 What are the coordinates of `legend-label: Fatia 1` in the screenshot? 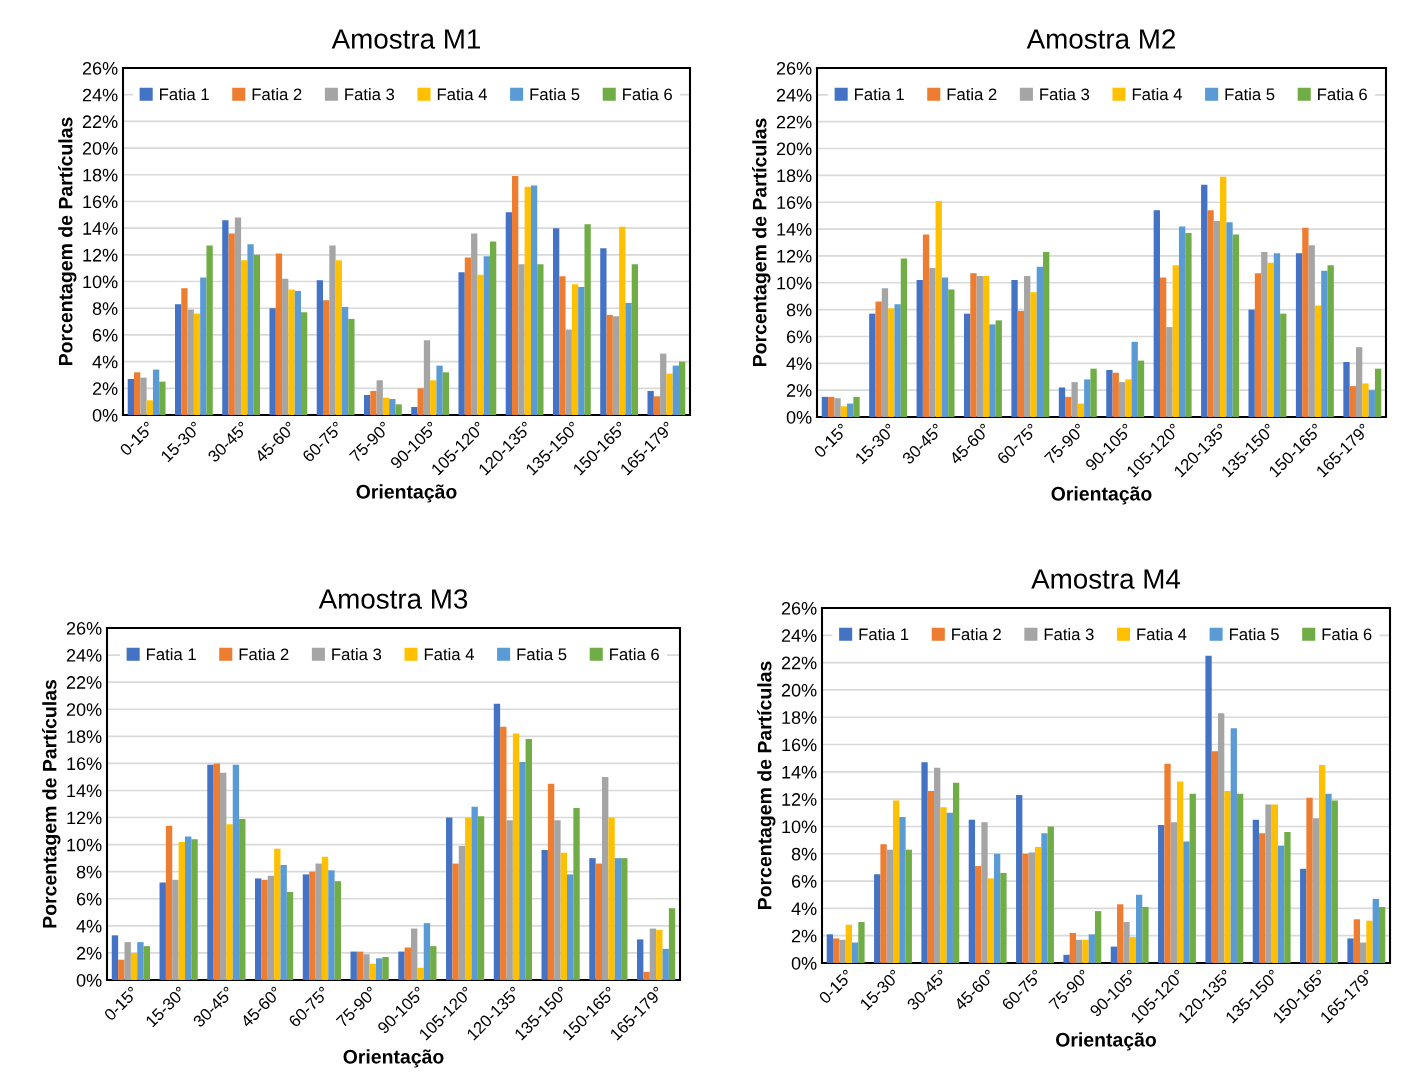 It's located at (884, 634).